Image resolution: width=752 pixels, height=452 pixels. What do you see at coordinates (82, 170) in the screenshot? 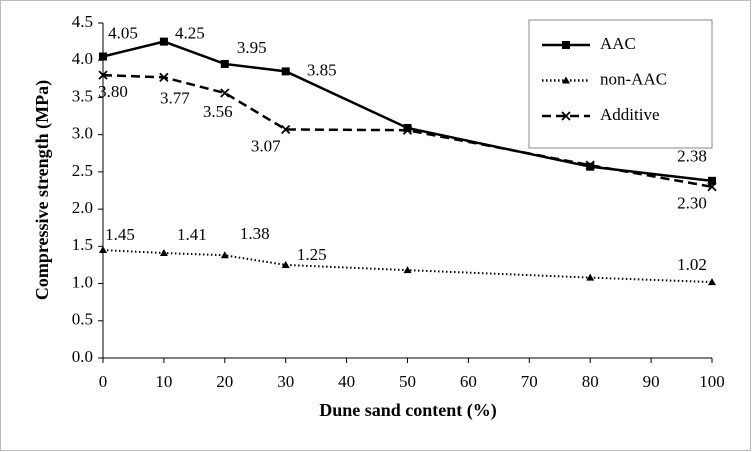
I see `y-tick-label: 2.5` at bounding box center [82, 170].